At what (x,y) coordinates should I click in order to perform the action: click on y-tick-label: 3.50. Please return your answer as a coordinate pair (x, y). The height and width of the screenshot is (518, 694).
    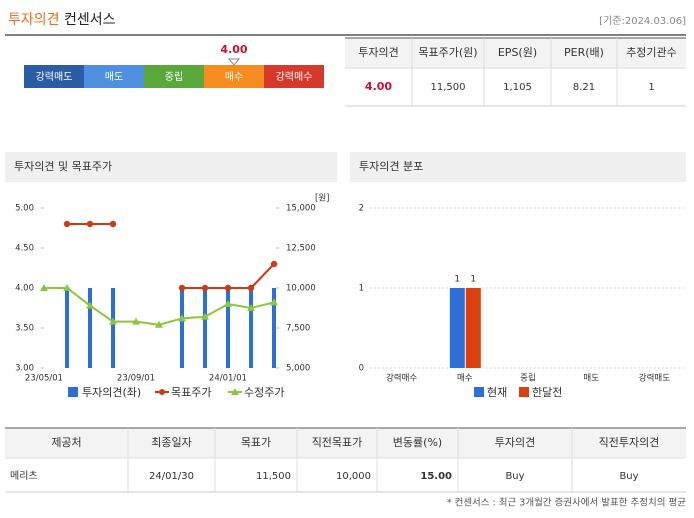
    Looking at the image, I should click on (24, 329).